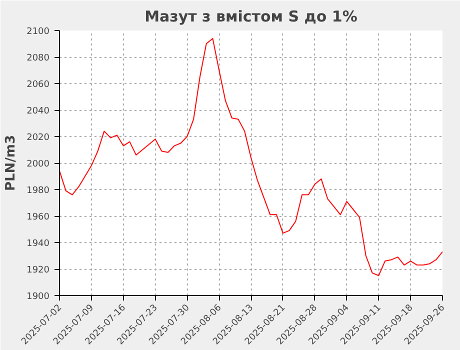 The image size is (460, 350). Describe the element at coordinates (38, 297) in the screenshot. I see `y-tick-label: 1900` at that location.